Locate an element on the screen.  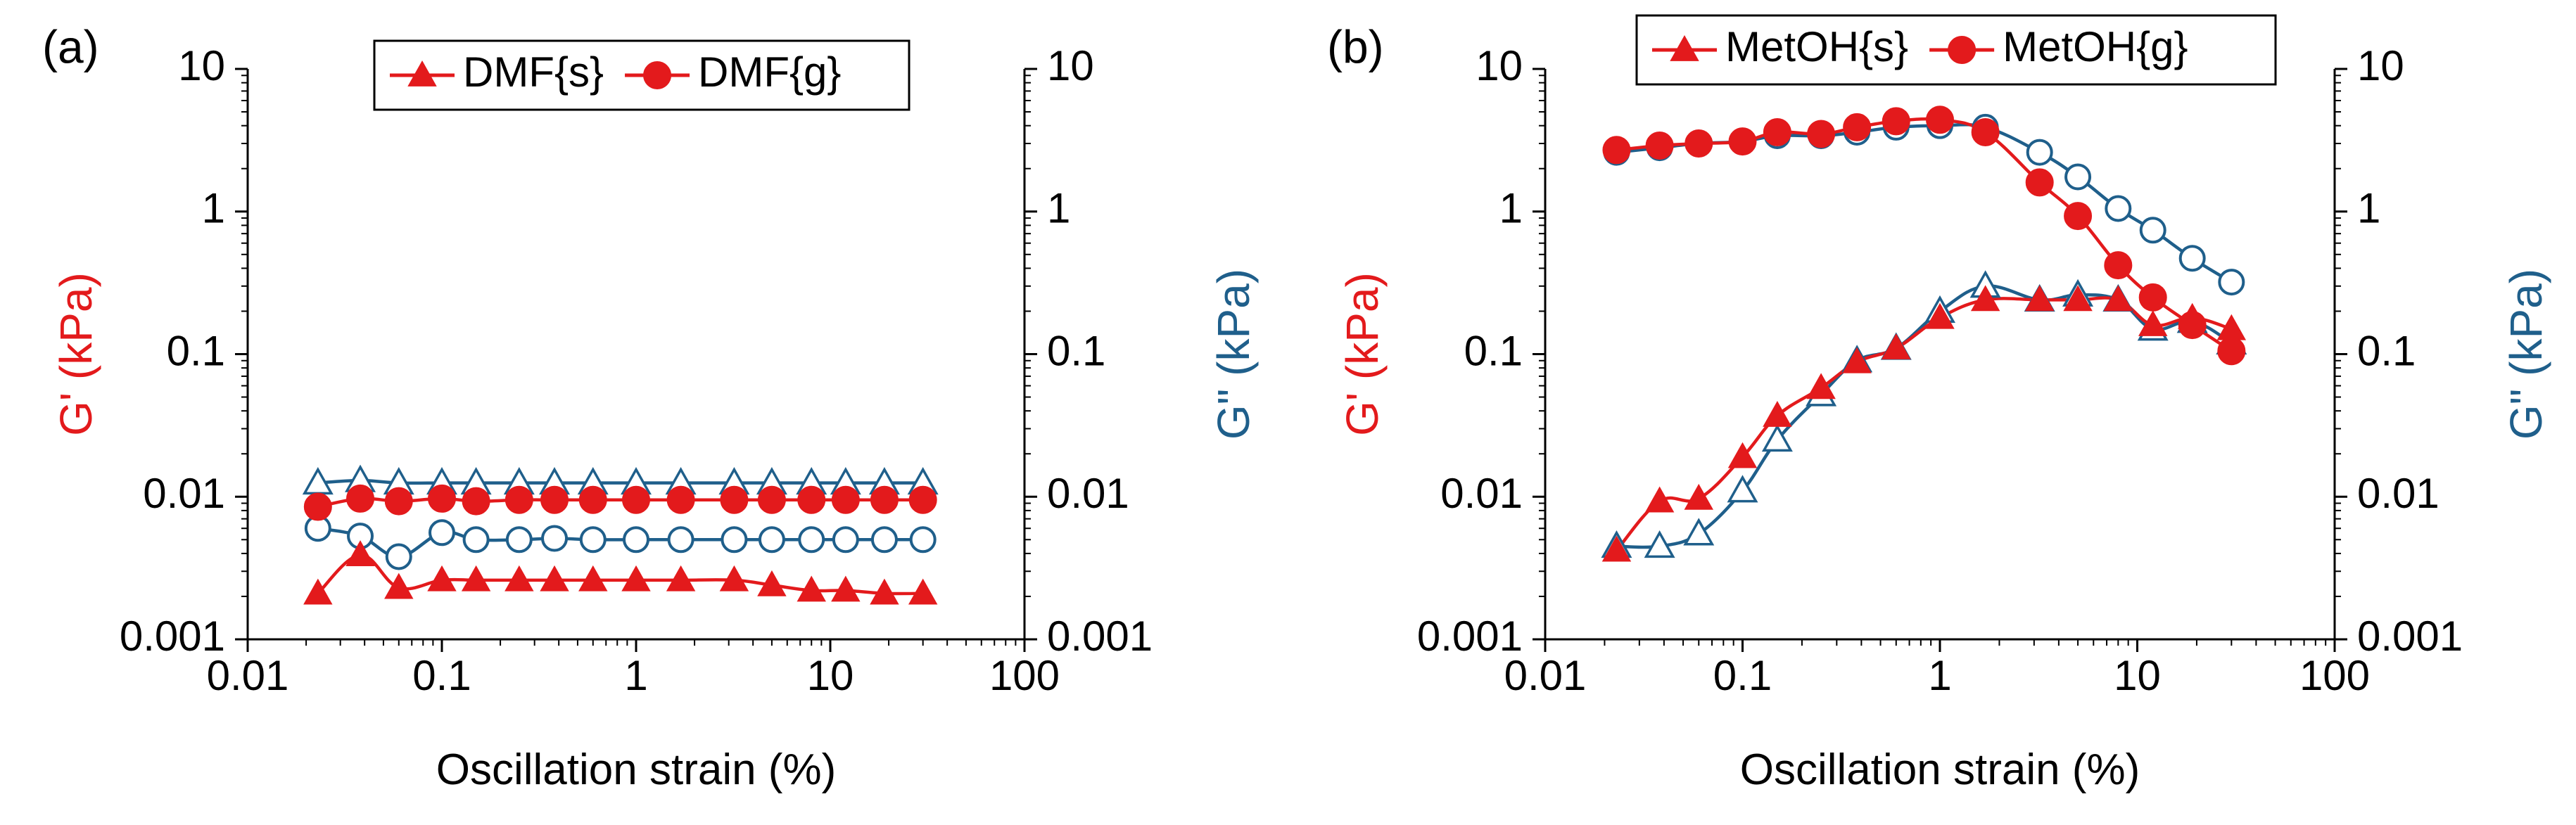
series-DMF{s}-right is located at coordinates (620, 481).